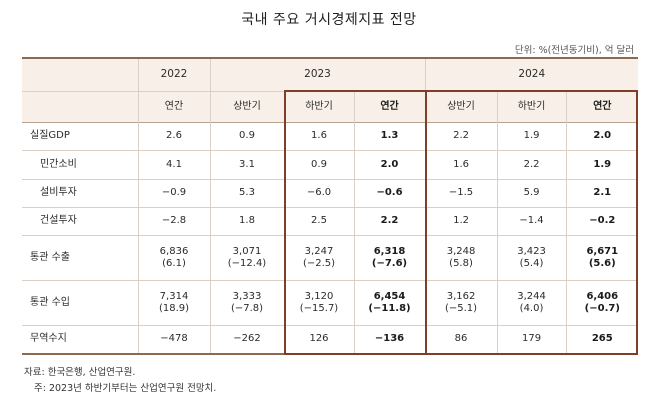 The height and width of the screenshot is (411, 658). Describe the element at coordinates (173, 75) in the screenshot. I see `year-2022: 2022` at that location.